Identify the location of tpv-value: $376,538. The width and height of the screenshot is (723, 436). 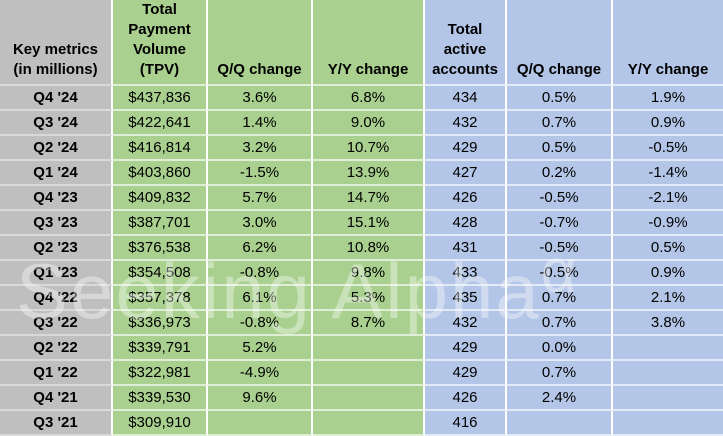
(160, 248).